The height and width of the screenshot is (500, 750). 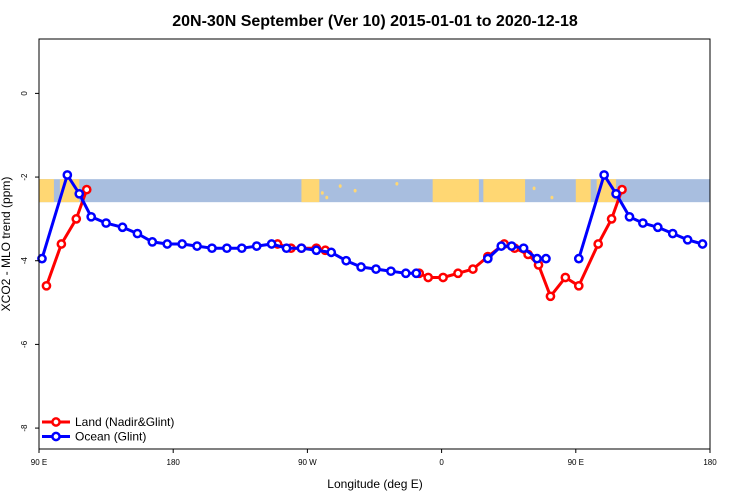 What do you see at coordinates (56, 436) in the screenshot?
I see `legend-marker-ocean` at bounding box center [56, 436].